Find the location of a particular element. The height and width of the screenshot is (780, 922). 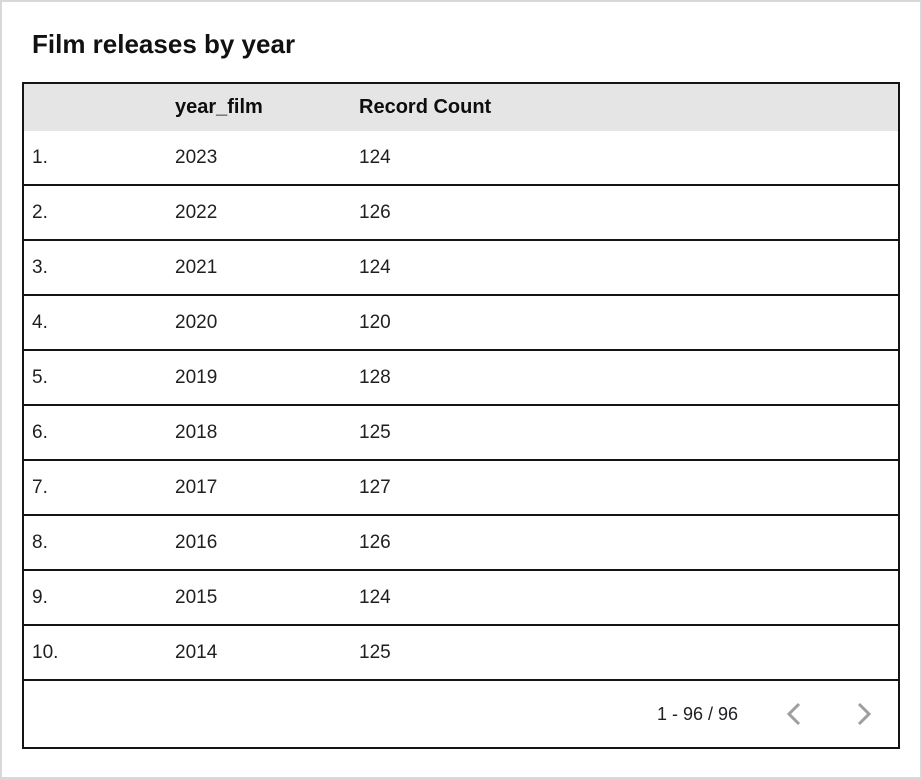

year-film-cell: 2019 is located at coordinates (196, 377).